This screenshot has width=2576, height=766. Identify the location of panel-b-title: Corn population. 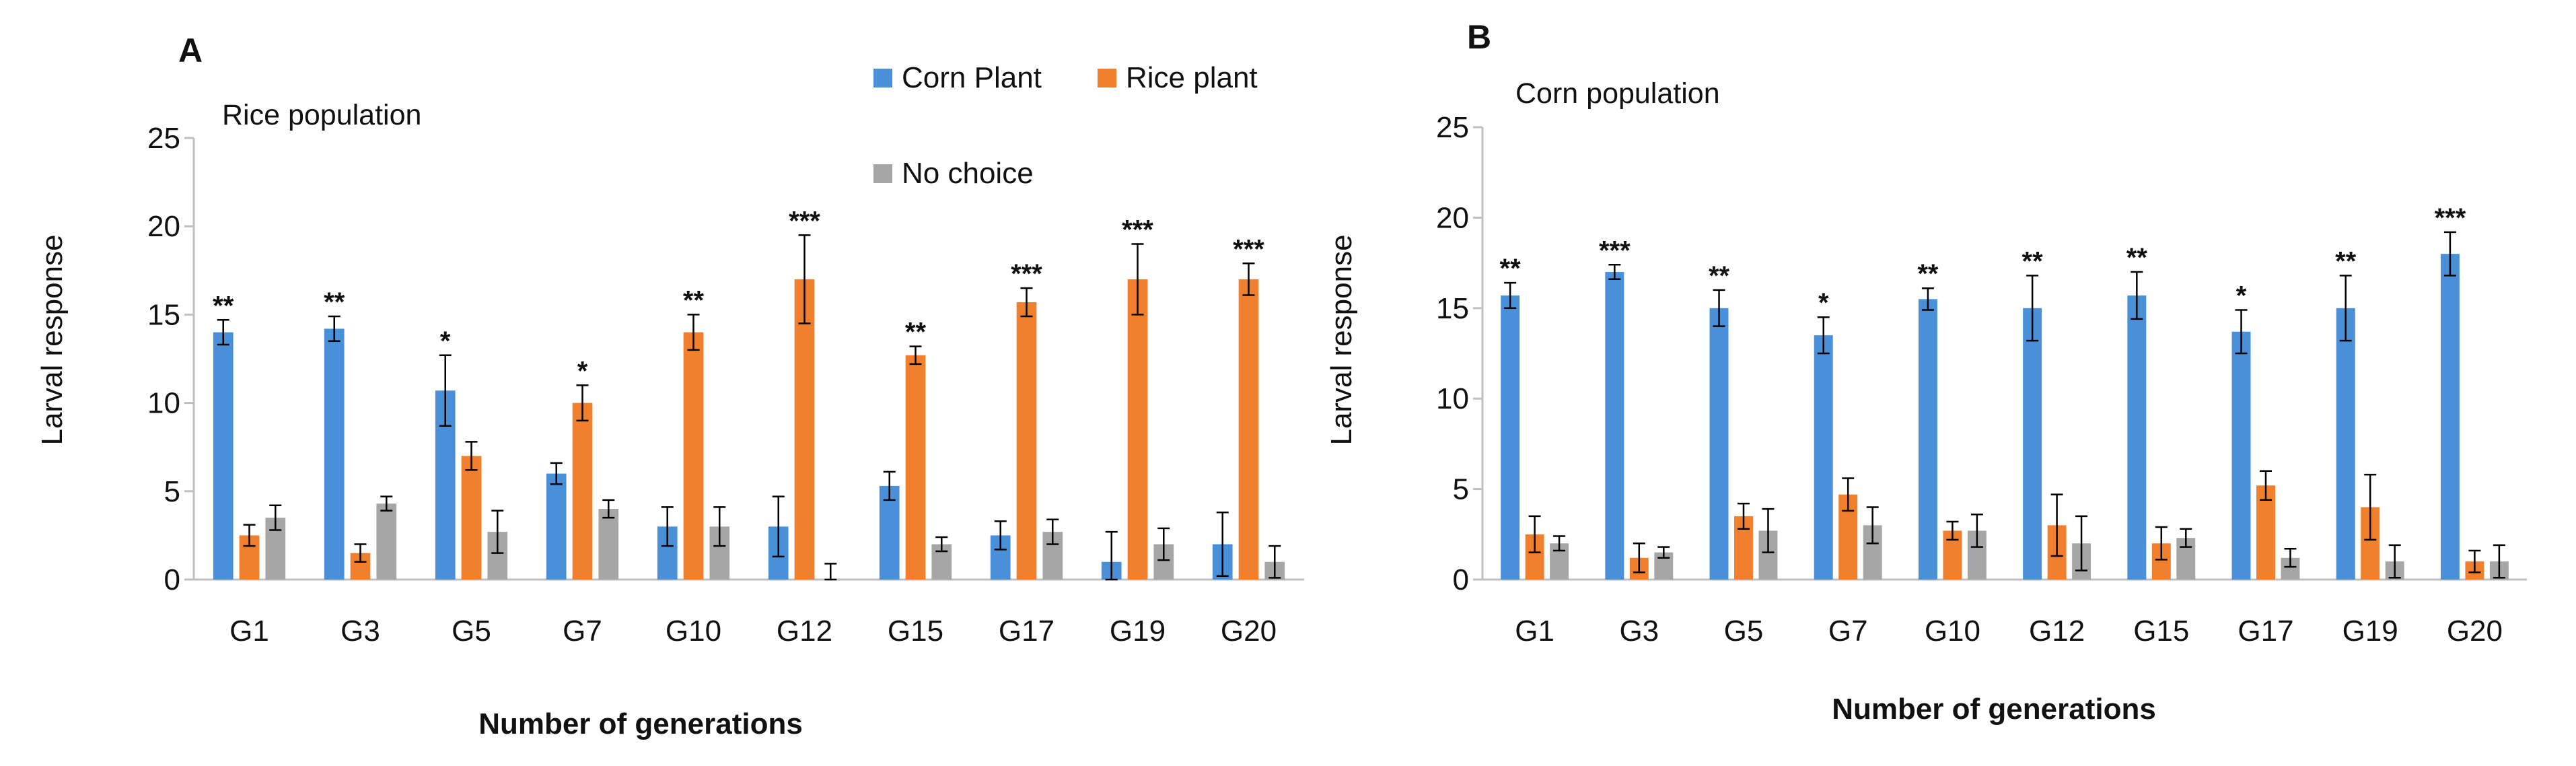
(1617, 93).